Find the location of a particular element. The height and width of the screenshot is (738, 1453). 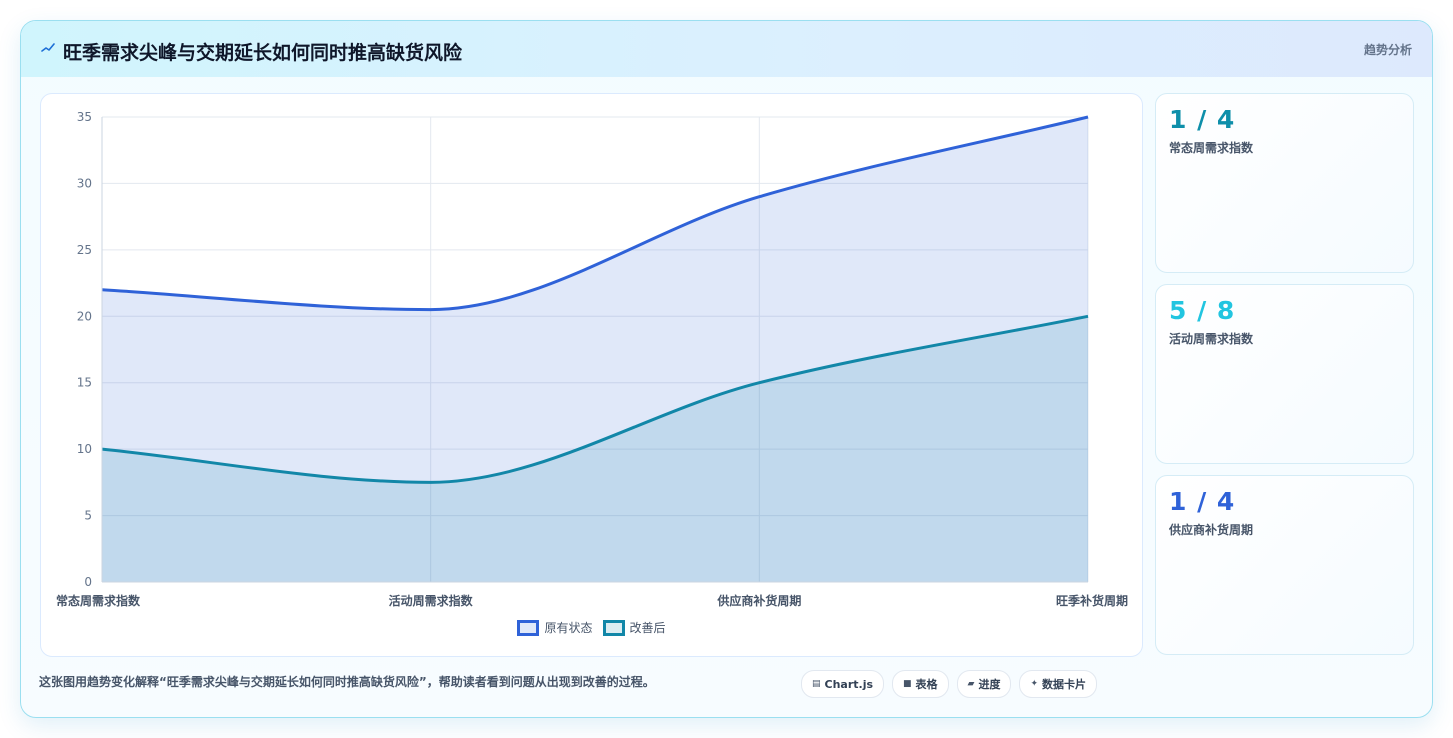

x-tick-label: 活动周需求指数 is located at coordinates (431, 600).